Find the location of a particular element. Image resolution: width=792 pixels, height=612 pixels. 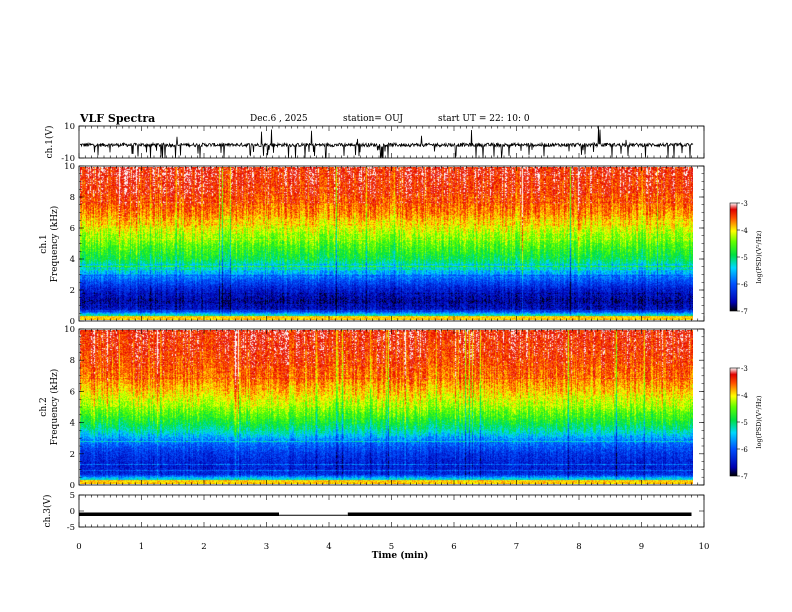

x-tick-label: 10 is located at coordinates (704, 547).